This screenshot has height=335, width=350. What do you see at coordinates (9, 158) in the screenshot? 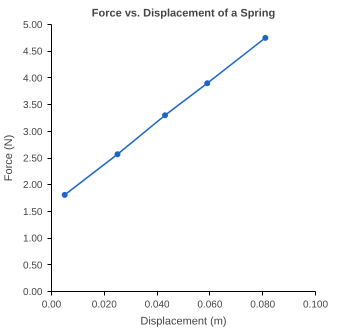
I see `y-axis-title: Force (N)` at bounding box center [9, 158].